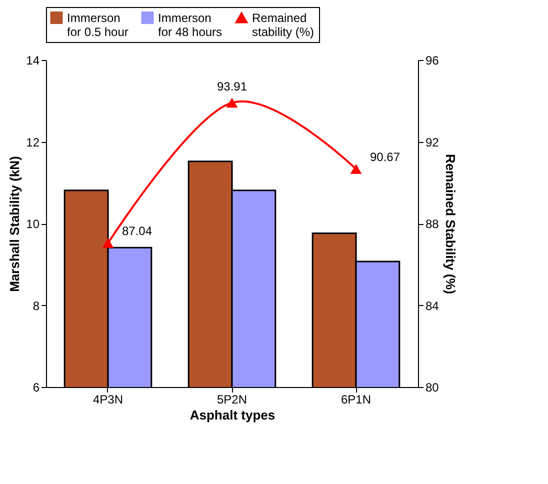  Describe the element at coordinates (433, 142) in the screenshot. I see `y2-tick-label: 92` at that location.